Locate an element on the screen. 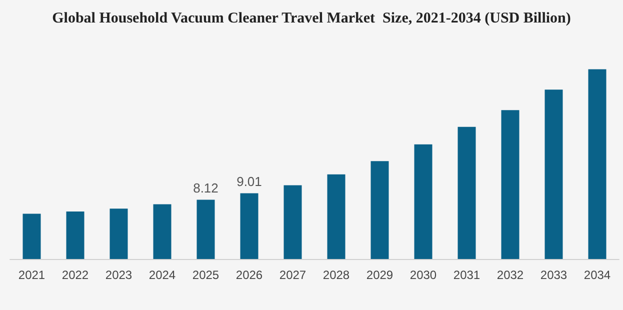 Image resolution: width=623 pixels, height=310 pixels. x-tick-label: 2030 is located at coordinates (423, 275).